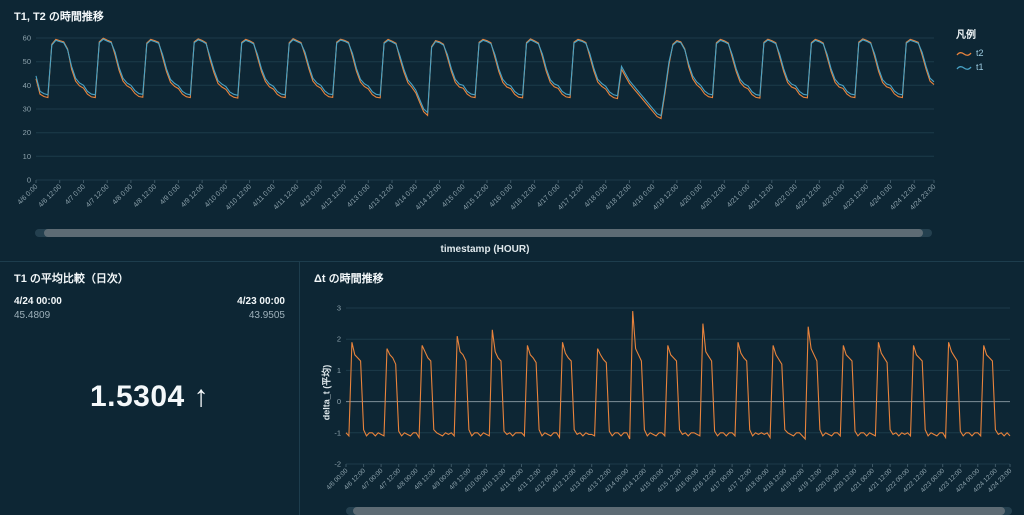 This screenshot has width=1024, height=515. I want to click on svg-text: 4/20 12:00, so click(713, 197).